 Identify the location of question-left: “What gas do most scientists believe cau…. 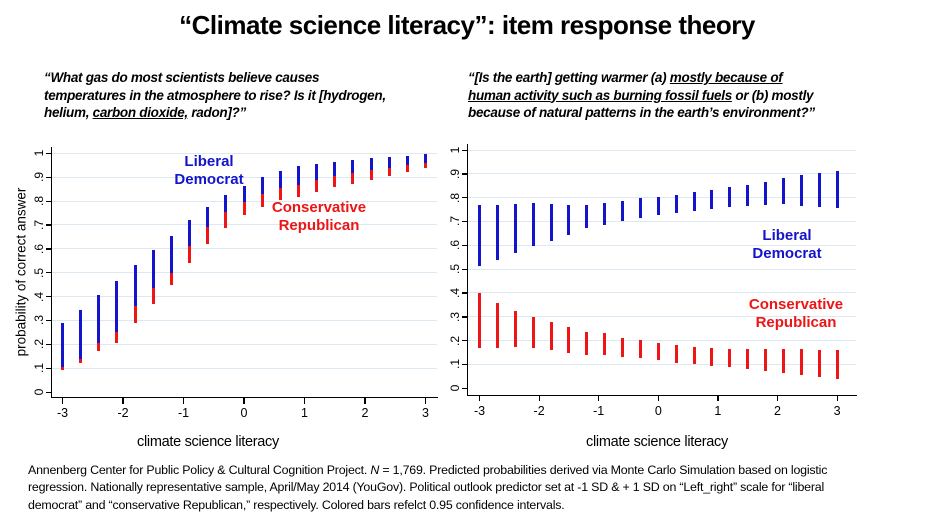
(215, 95).